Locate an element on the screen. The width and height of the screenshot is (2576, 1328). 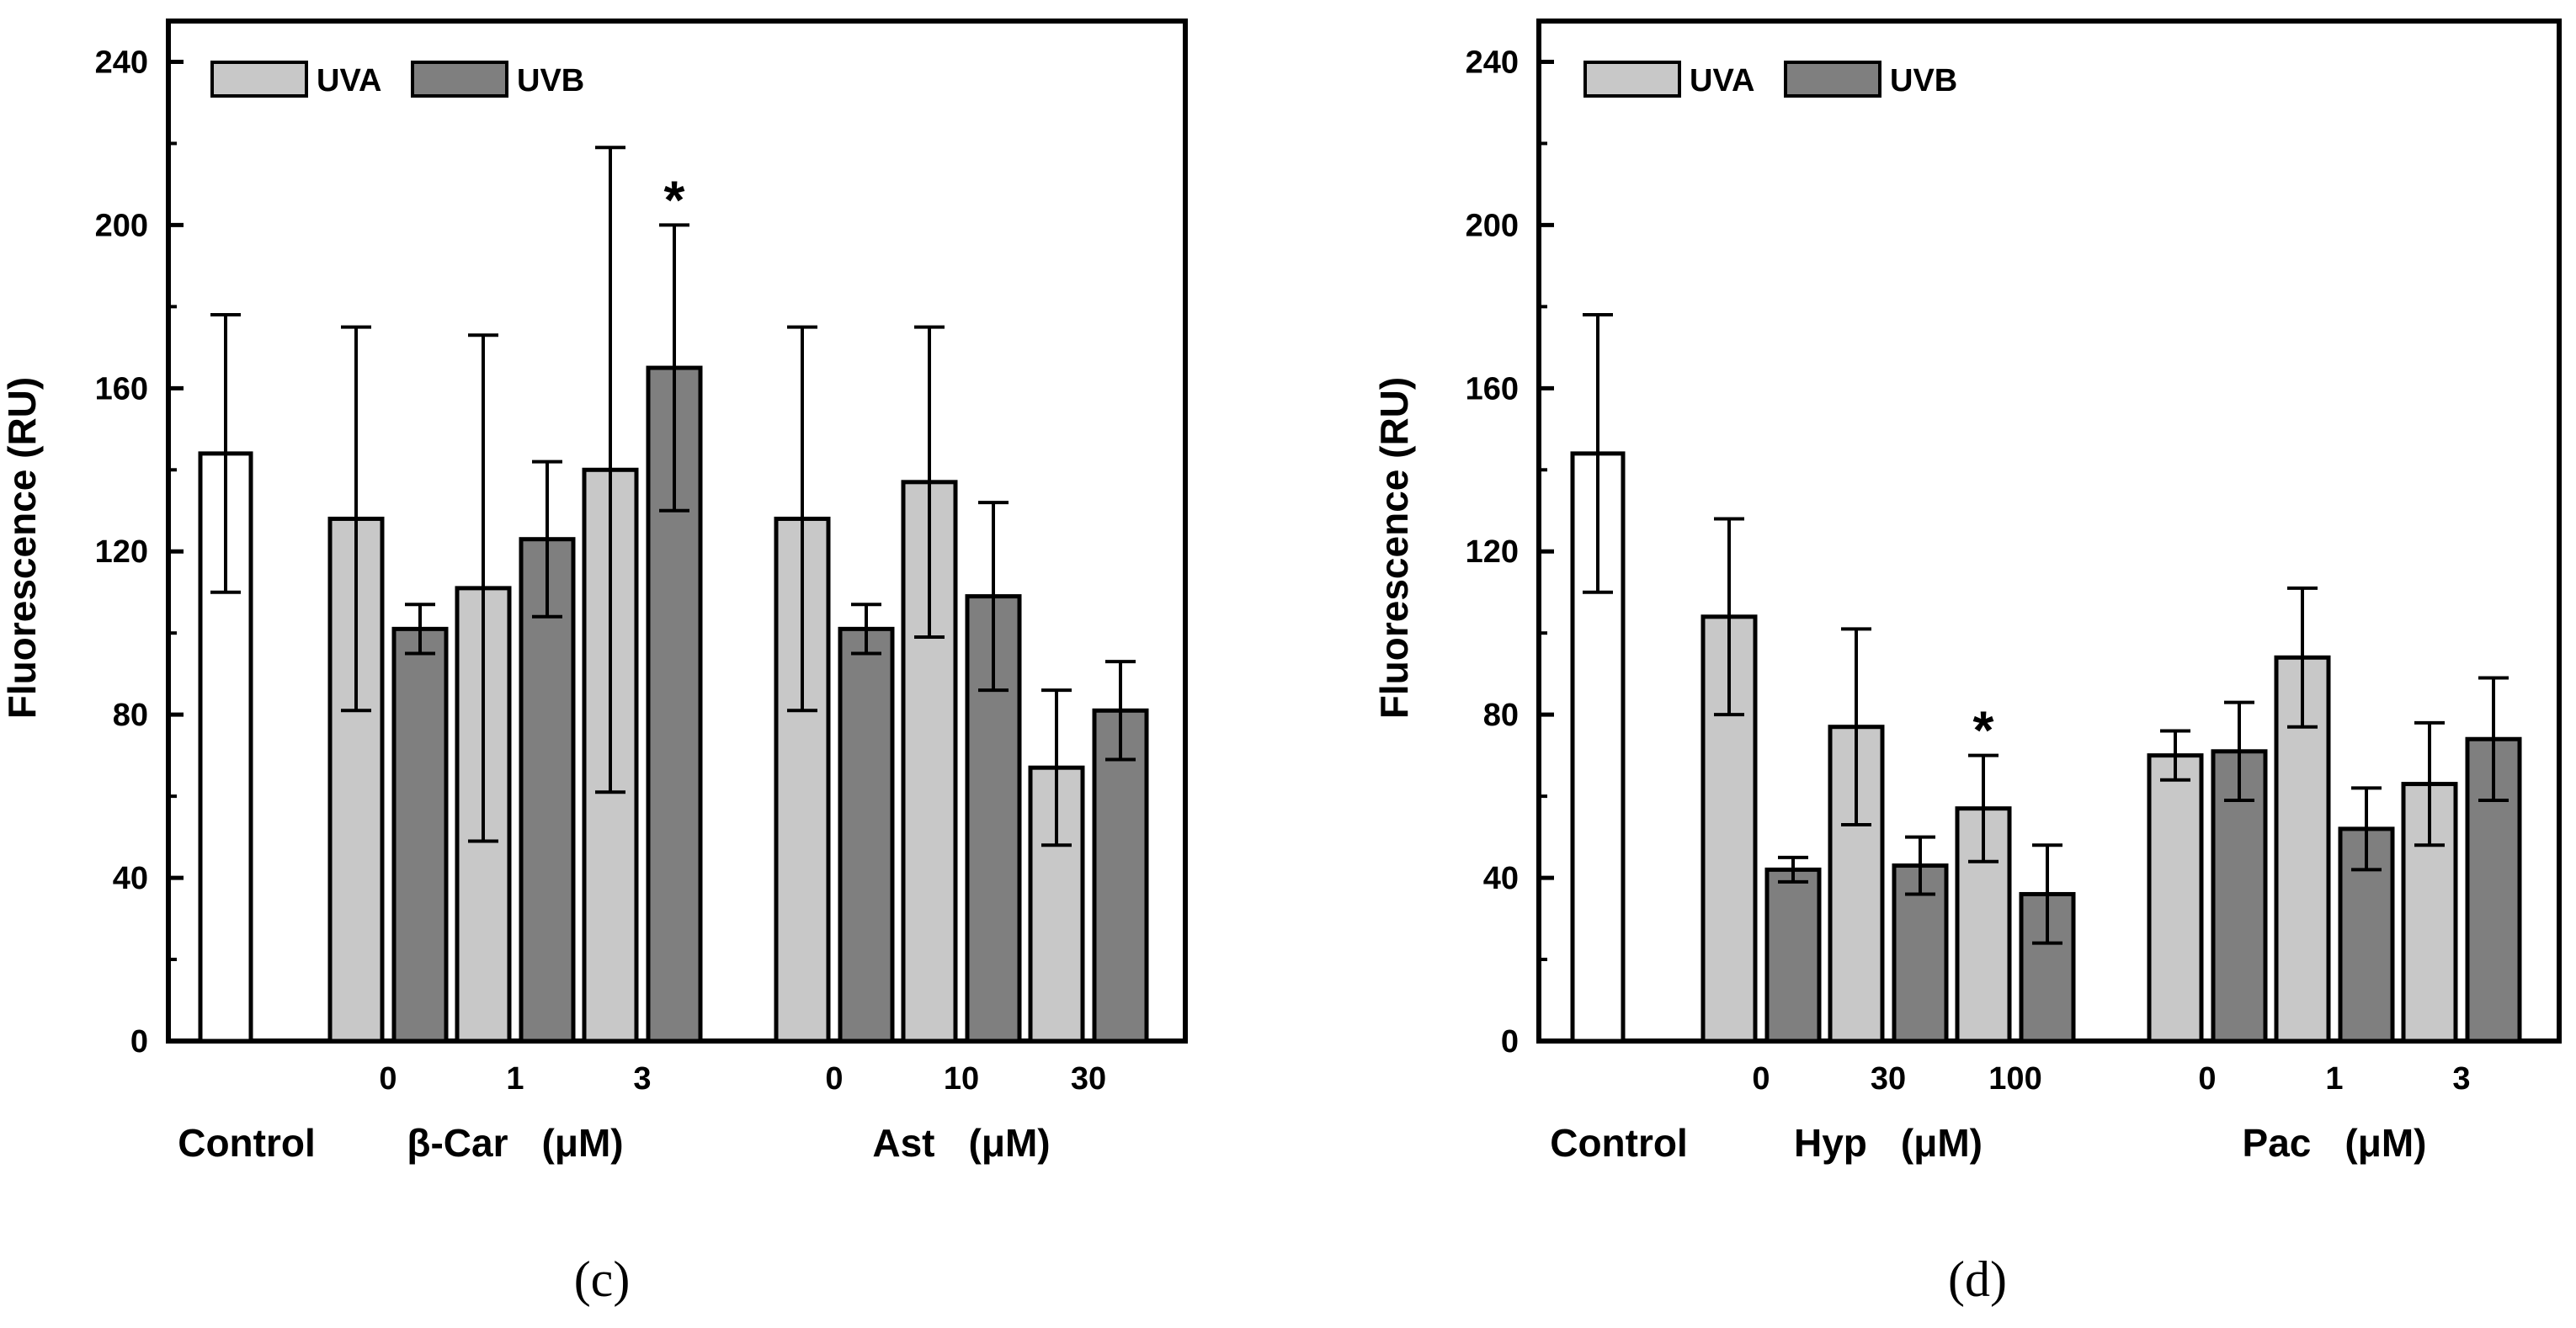
bar-hyp-30-uvb is located at coordinates (1920, 953).